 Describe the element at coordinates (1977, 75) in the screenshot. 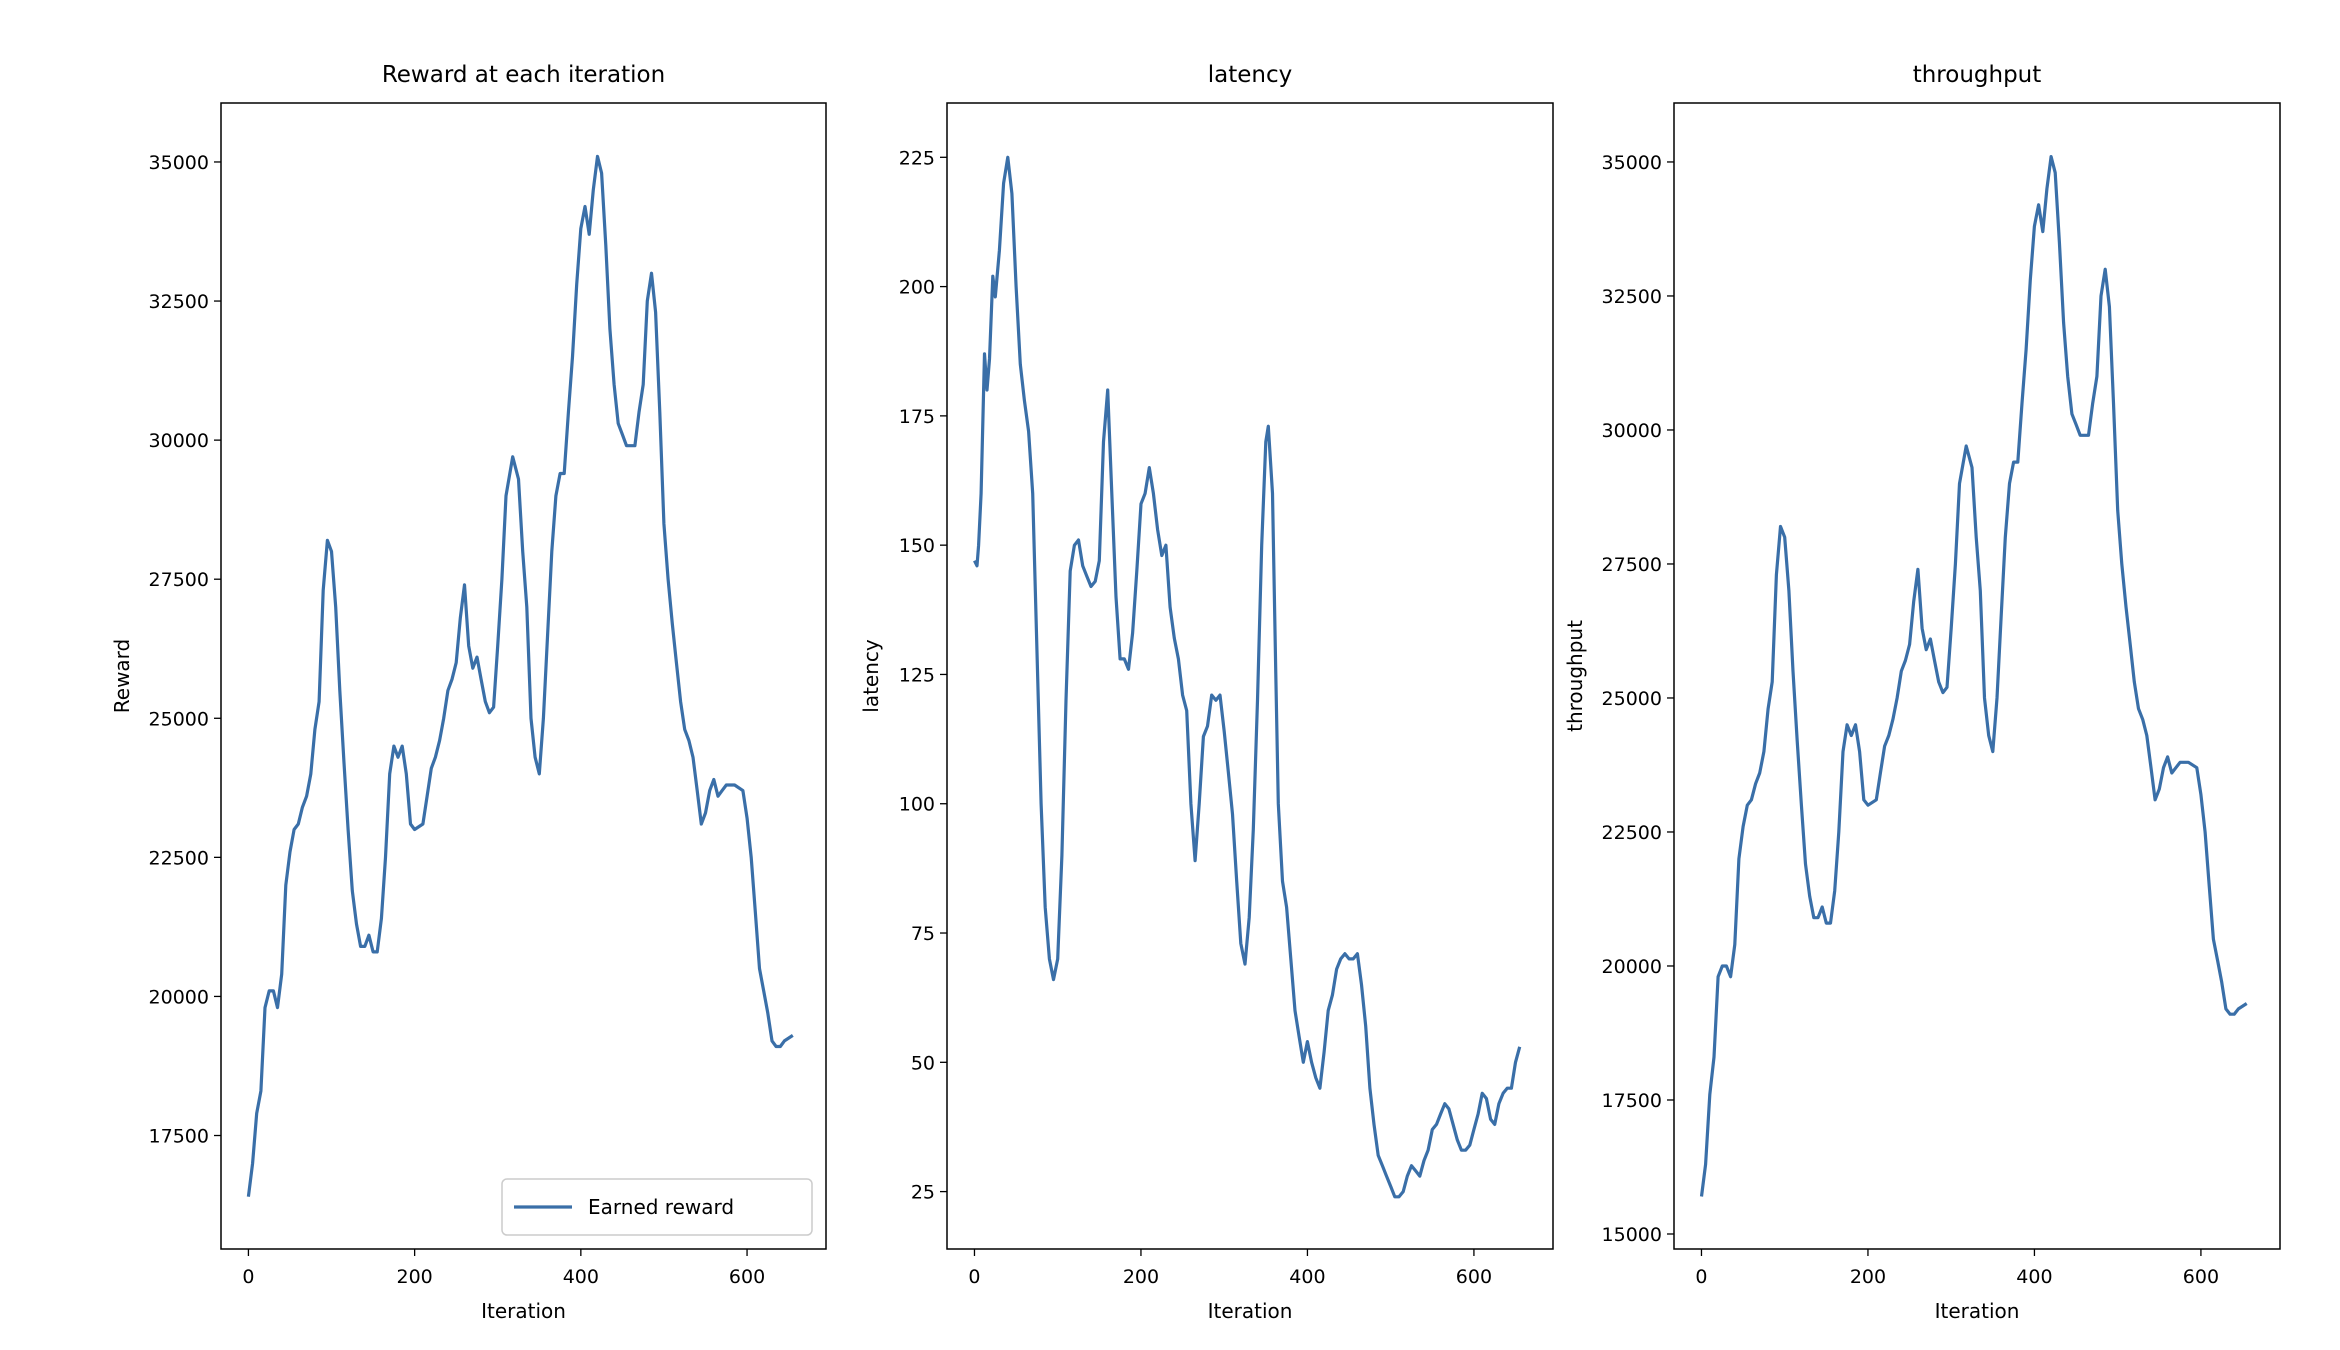

I see `chart-title: throughput` at that location.